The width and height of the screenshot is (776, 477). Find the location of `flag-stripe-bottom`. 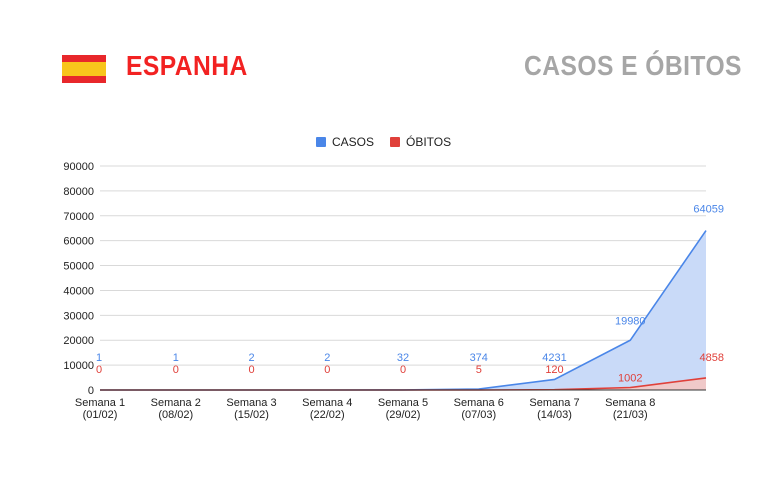

flag-stripe-bottom is located at coordinates (84, 79).